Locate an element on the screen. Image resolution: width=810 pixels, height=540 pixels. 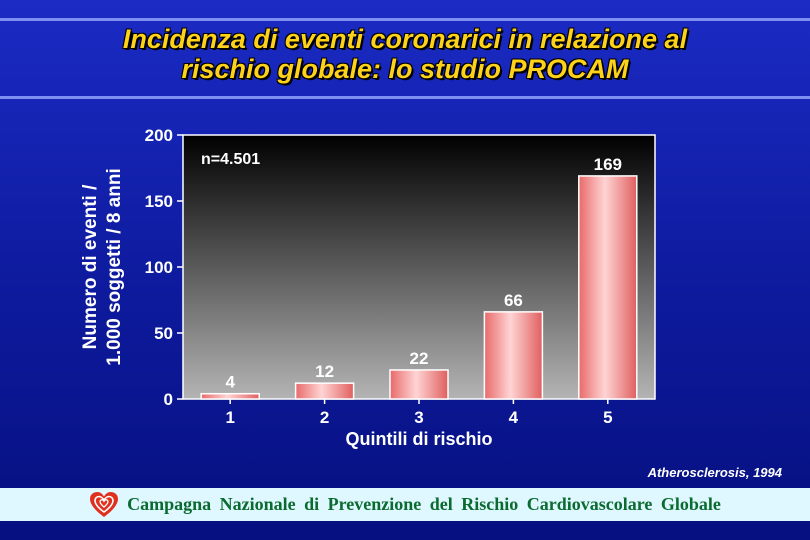
data-label: 4 is located at coordinates (230, 382).